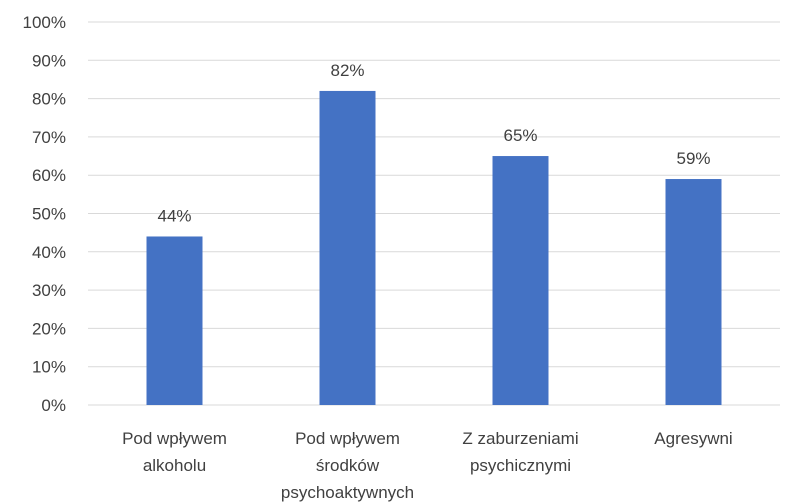 This screenshot has height=504, width=806. I want to click on data-label: 59%, so click(693, 158).